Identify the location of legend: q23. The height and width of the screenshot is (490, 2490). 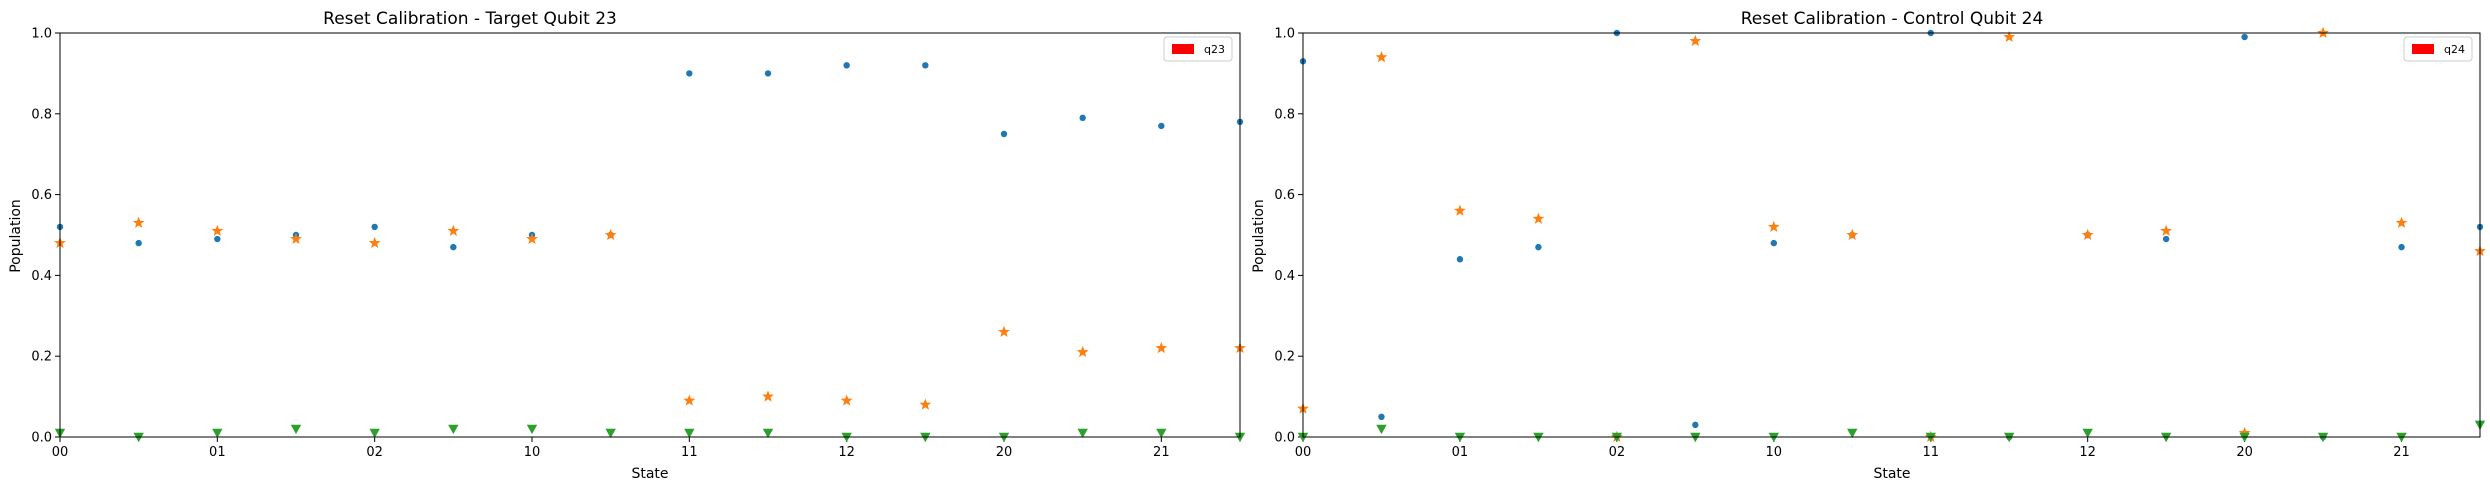
(1198, 49).